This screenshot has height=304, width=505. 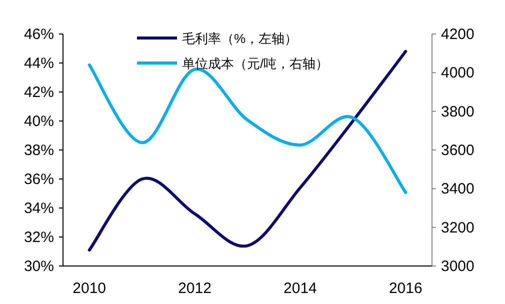 I want to click on y-tick-label: 40%, so click(x=39, y=121).